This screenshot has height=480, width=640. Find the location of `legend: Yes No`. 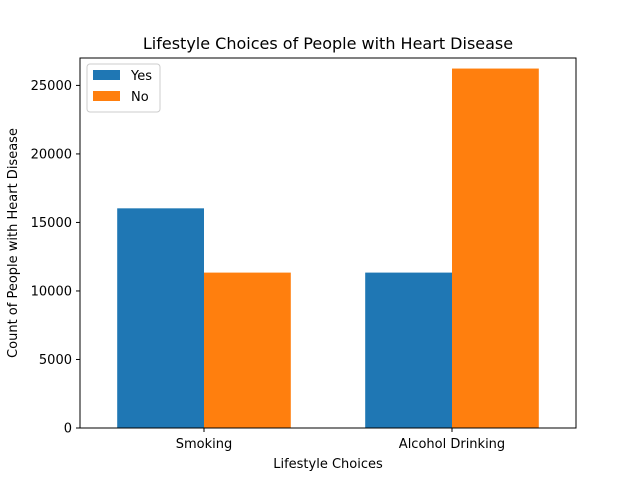

legend: Yes No is located at coordinates (123, 88).